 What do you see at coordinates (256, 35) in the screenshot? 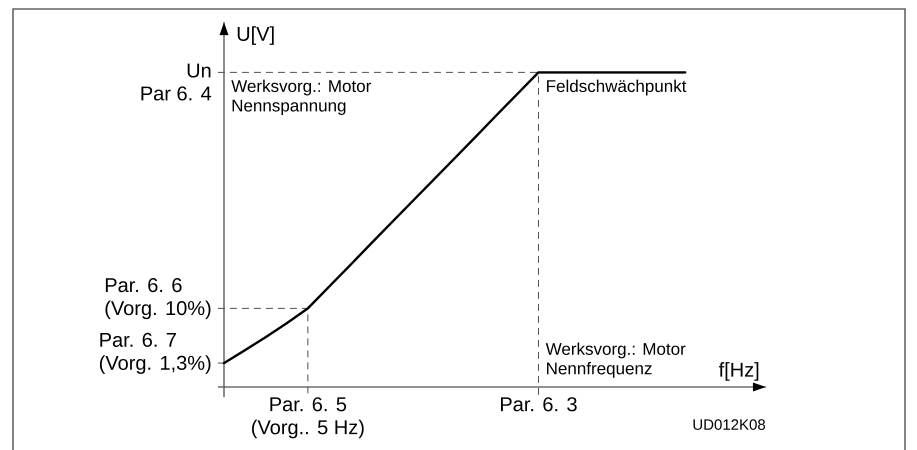
I see `y-axis-title: U[V]` at bounding box center [256, 35].